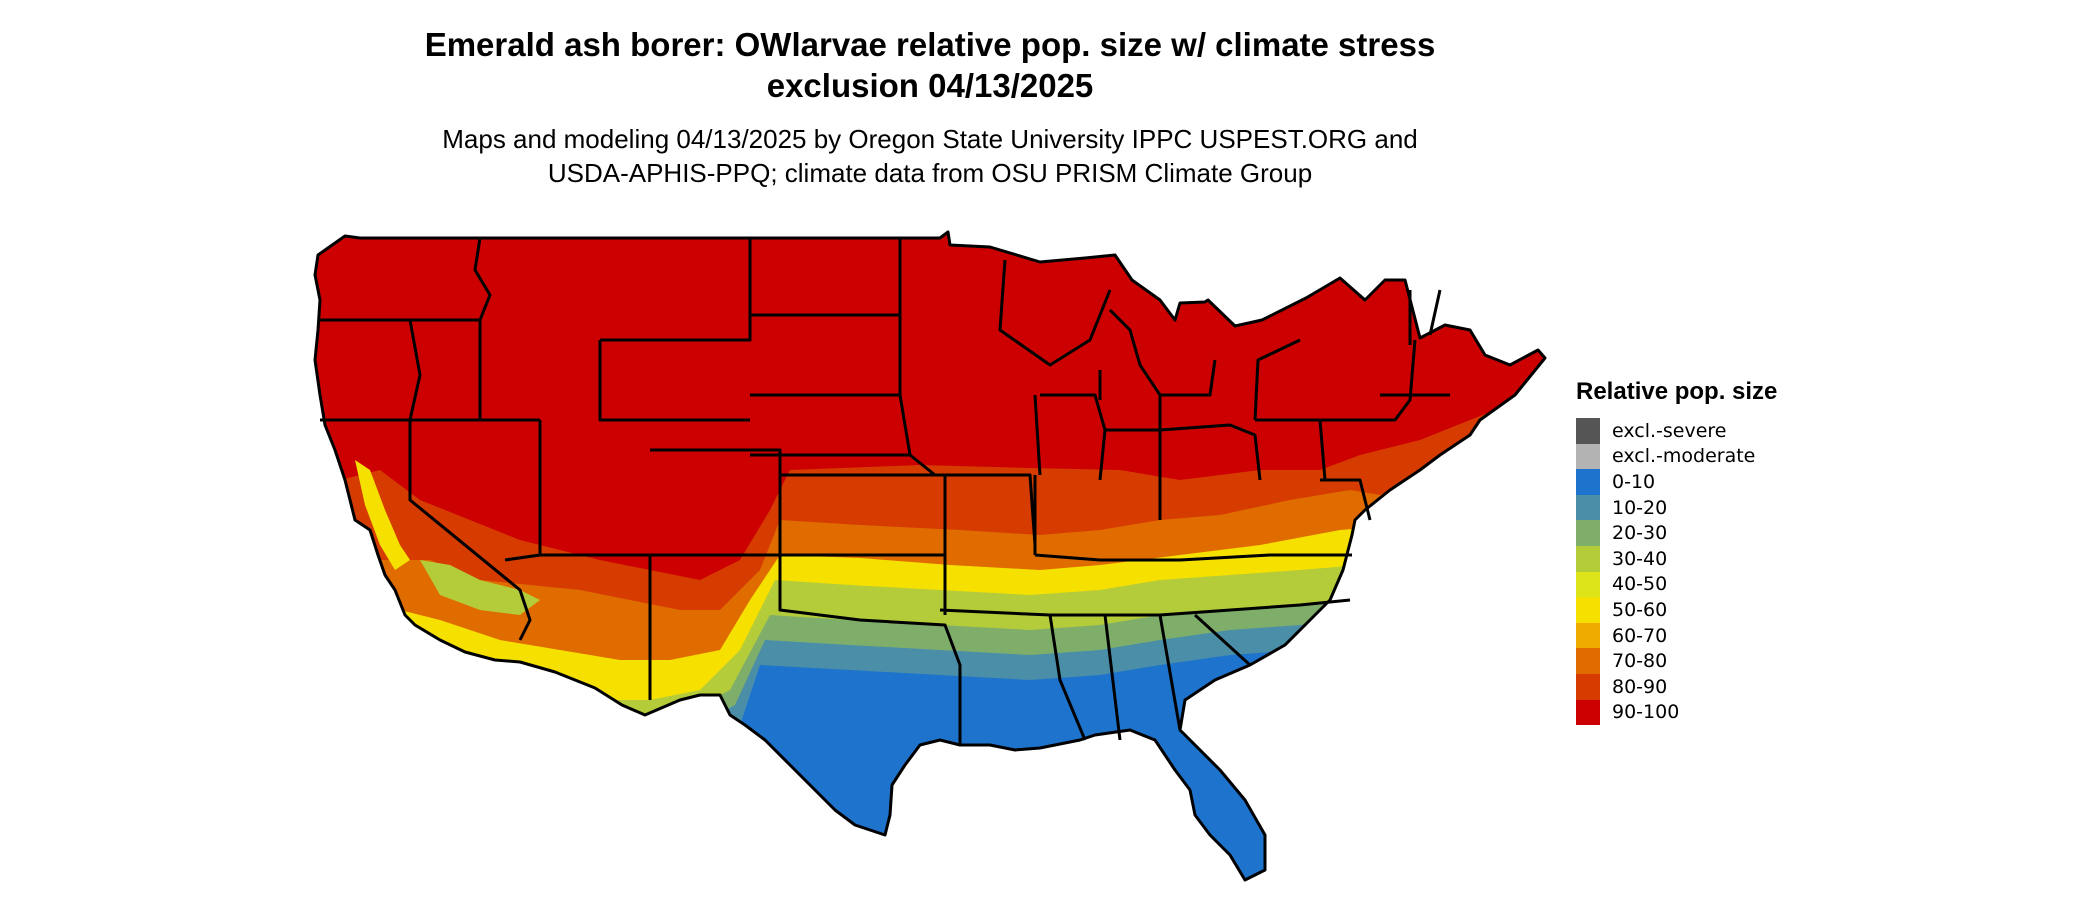  Describe the element at coordinates (480, 587) in the screenshot. I see `california-desert-band` at that location.